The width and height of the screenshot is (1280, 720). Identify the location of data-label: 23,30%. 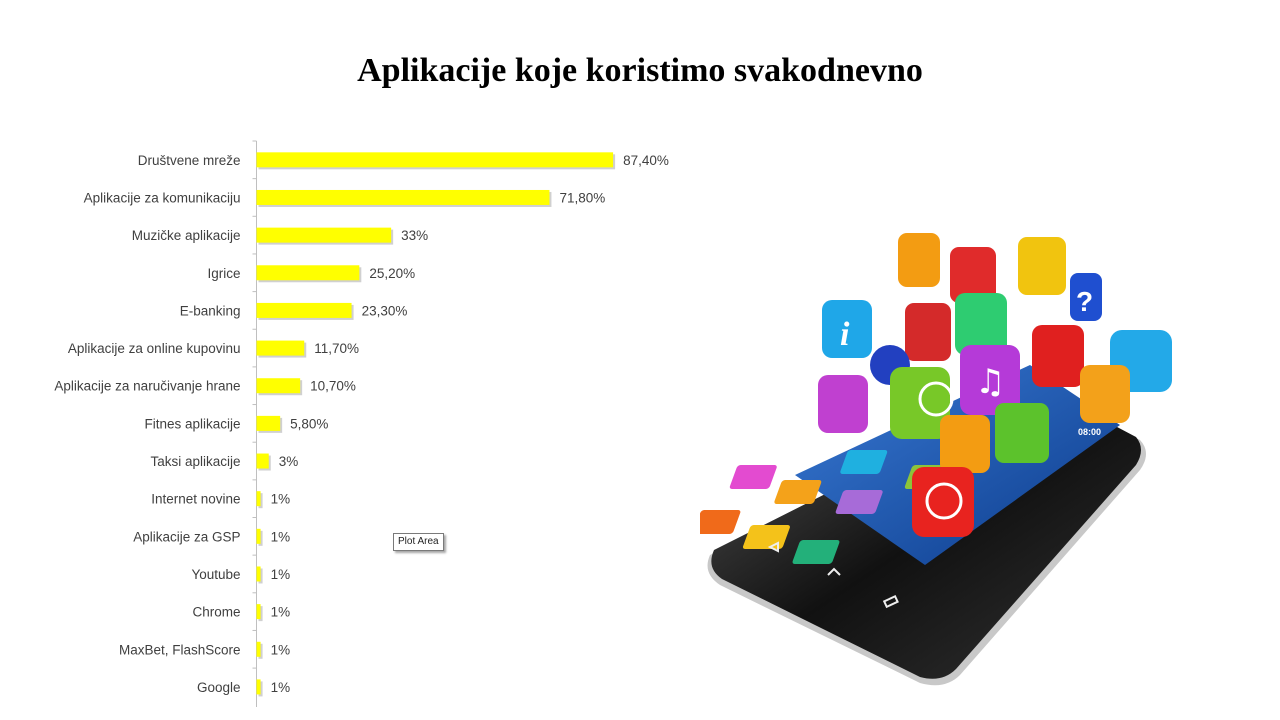
(385, 310).